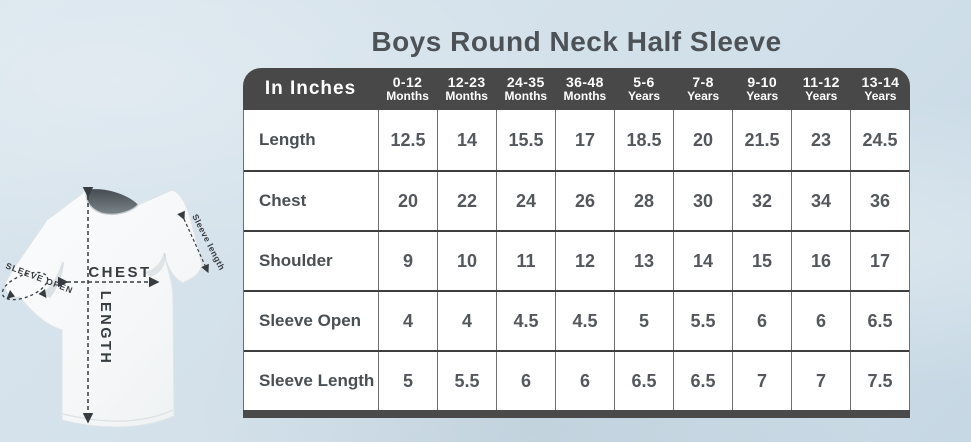  What do you see at coordinates (761, 201) in the screenshot?
I see `size-value-cell: 32` at bounding box center [761, 201].